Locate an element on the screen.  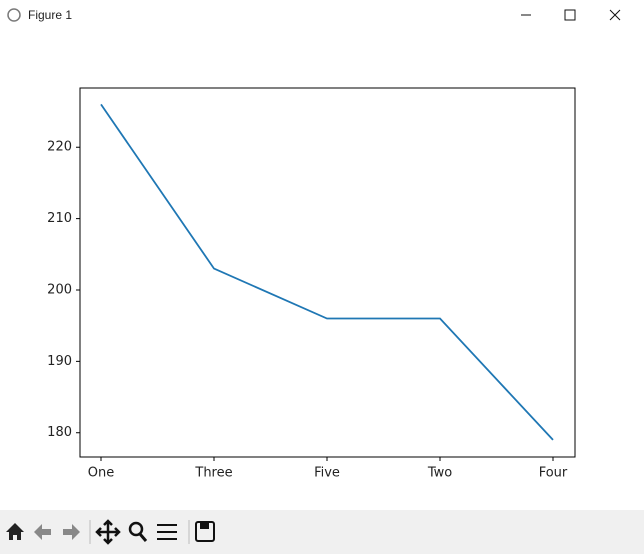
zoom-handle is located at coordinates (143, 537).